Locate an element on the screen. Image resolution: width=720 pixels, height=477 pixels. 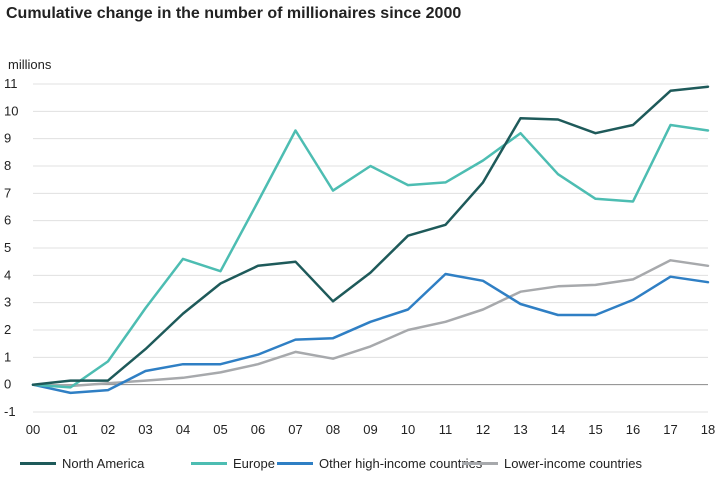
x-tick-label: 17 is located at coordinates (670, 429).